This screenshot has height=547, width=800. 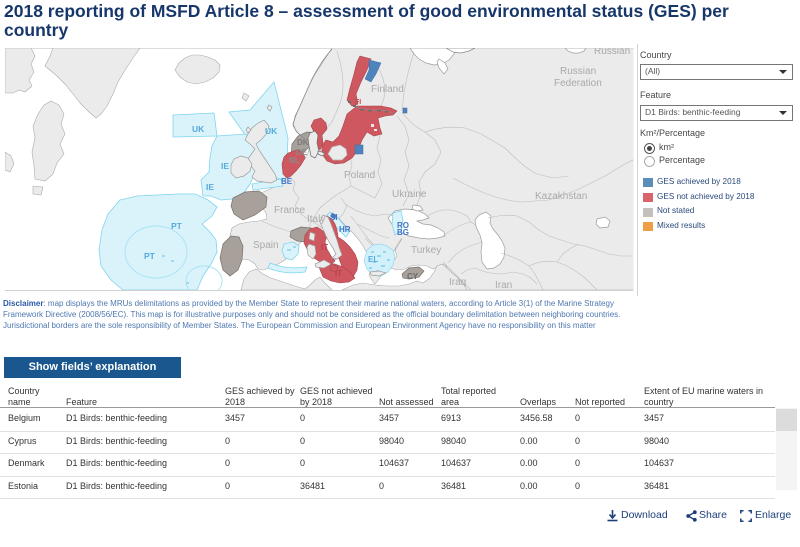 What do you see at coordinates (457, 282) in the screenshot?
I see `svg-text: Iraq` at bounding box center [457, 282].